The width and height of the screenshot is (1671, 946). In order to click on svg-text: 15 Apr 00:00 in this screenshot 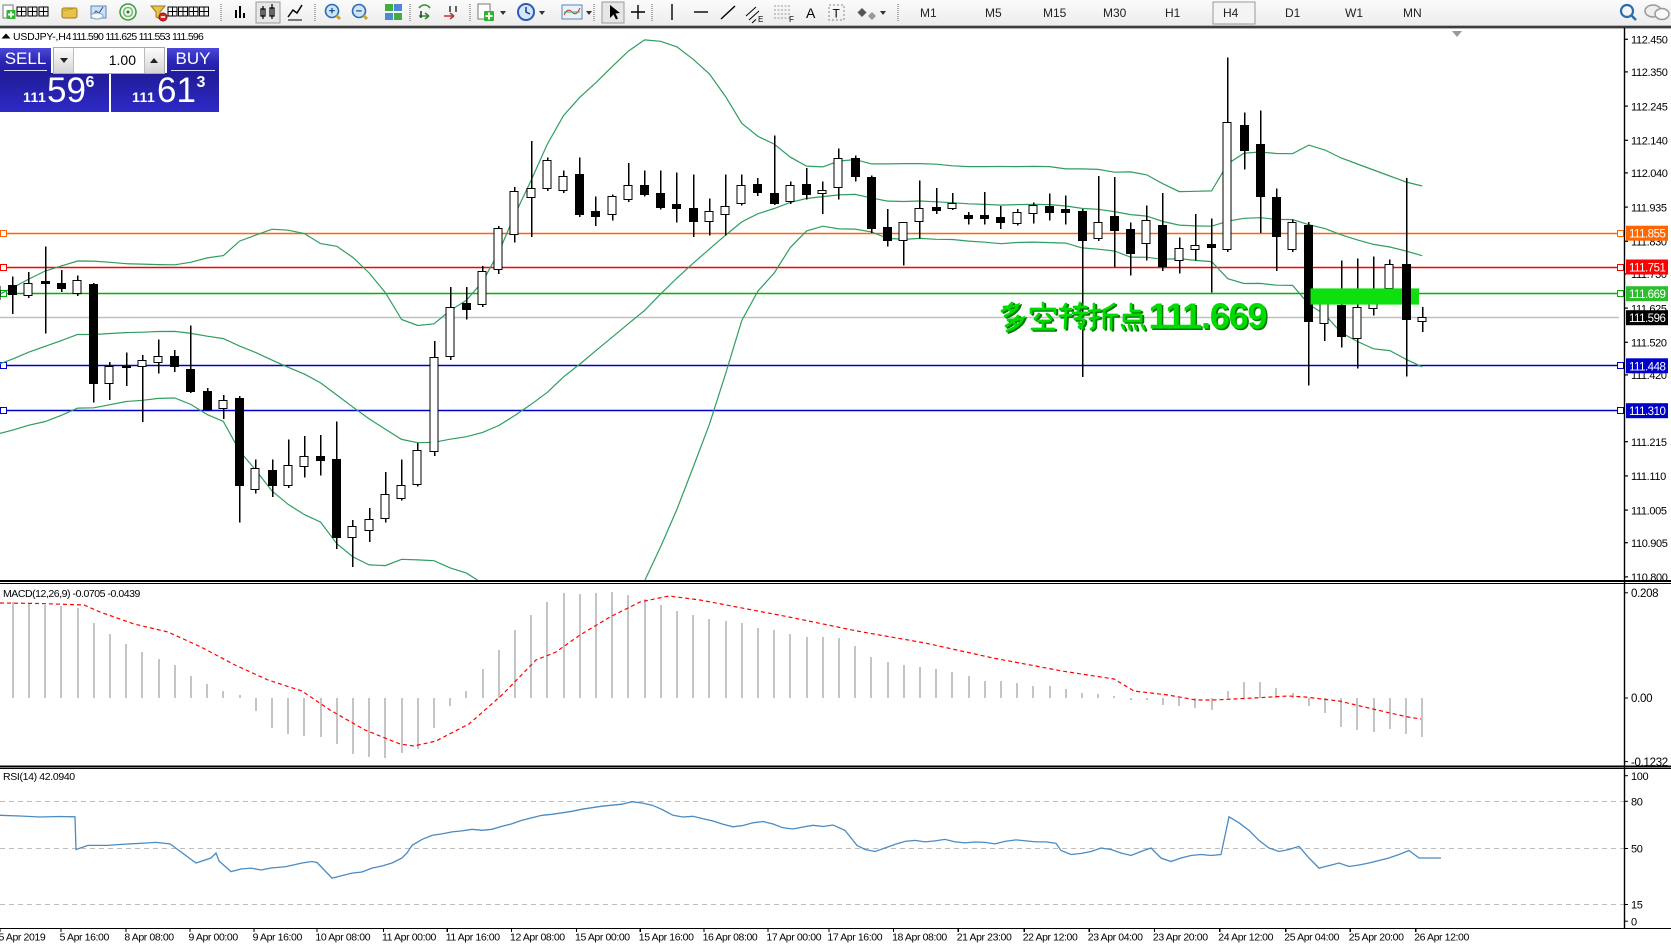, I will do `click(602, 938)`.